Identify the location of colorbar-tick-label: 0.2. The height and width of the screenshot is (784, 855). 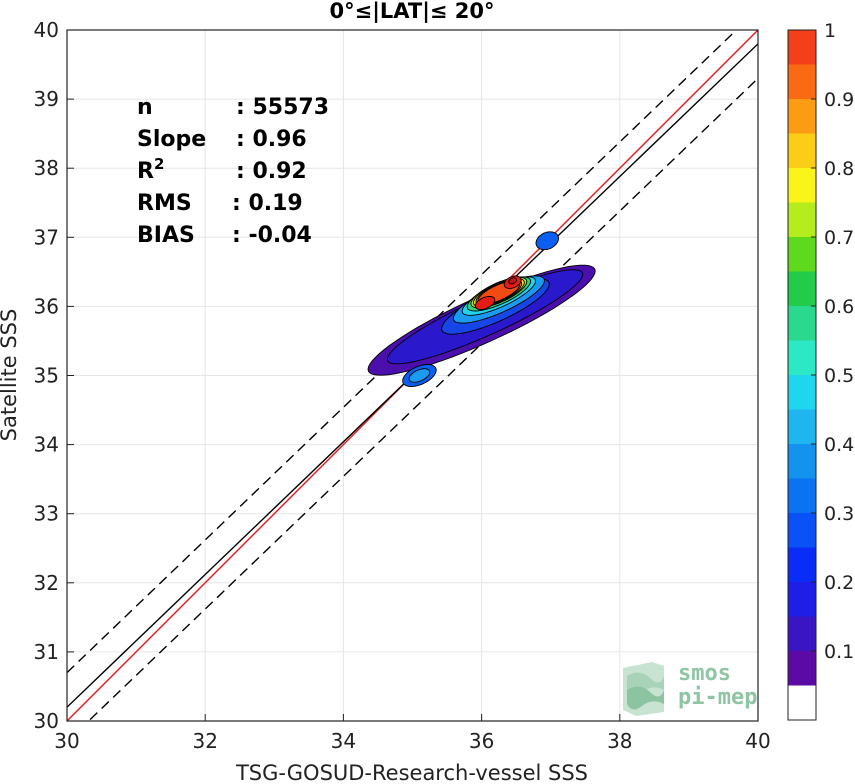
(839, 583).